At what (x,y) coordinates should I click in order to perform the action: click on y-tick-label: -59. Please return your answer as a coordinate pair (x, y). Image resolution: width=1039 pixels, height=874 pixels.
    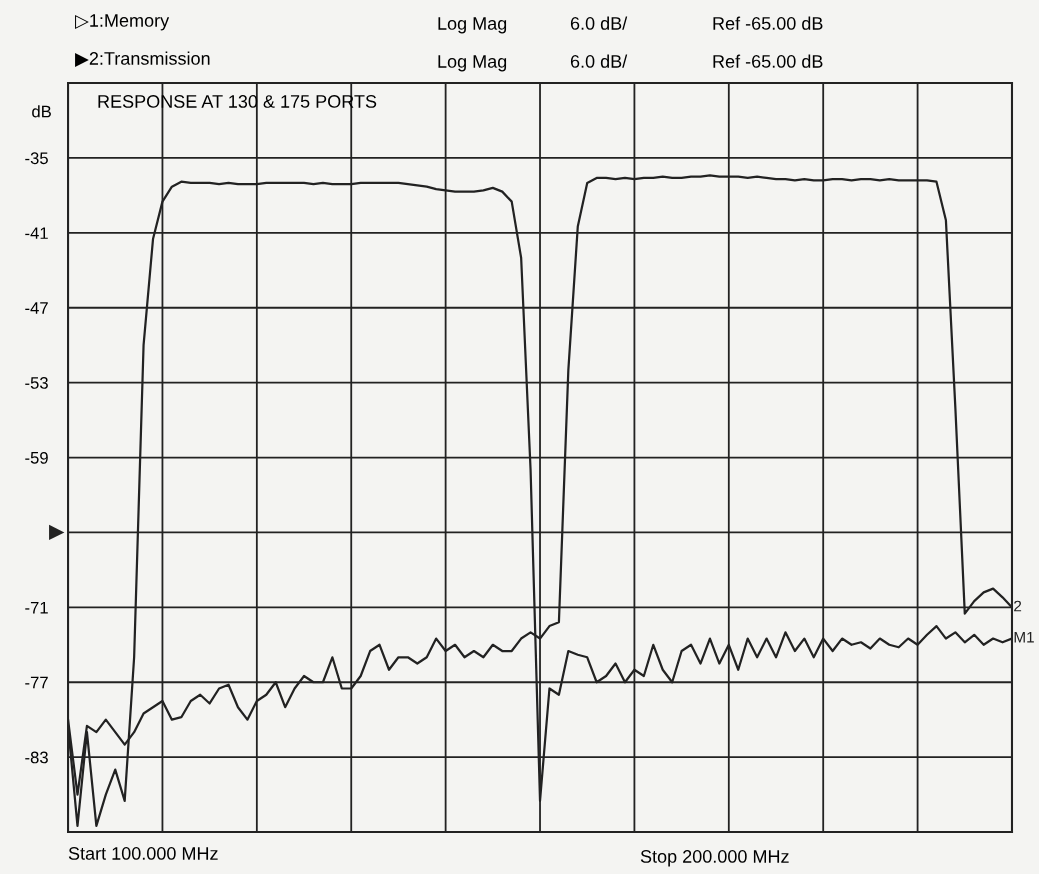
    Looking at the image, I should click on (36, 457).